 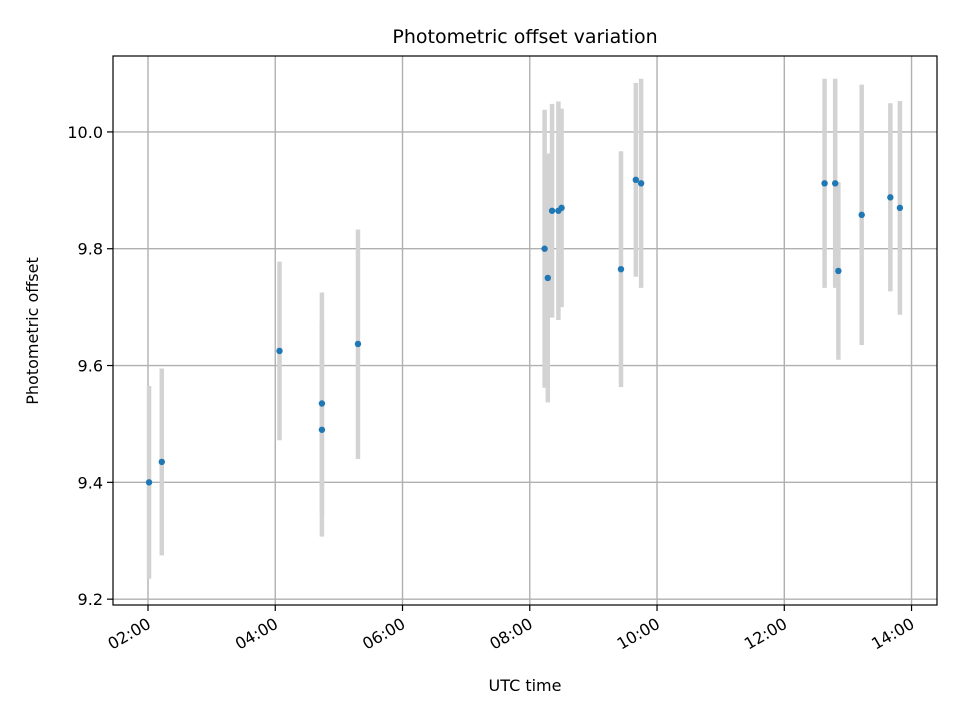 I want to click on y-tick-label: 9.2, so click(x=90, y=599).